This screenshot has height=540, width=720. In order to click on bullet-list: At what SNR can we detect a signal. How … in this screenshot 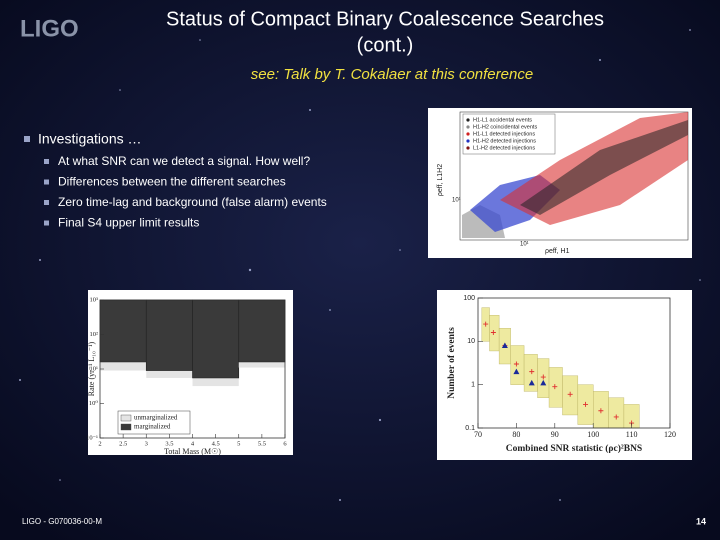, I will do `click(185, 192)`.